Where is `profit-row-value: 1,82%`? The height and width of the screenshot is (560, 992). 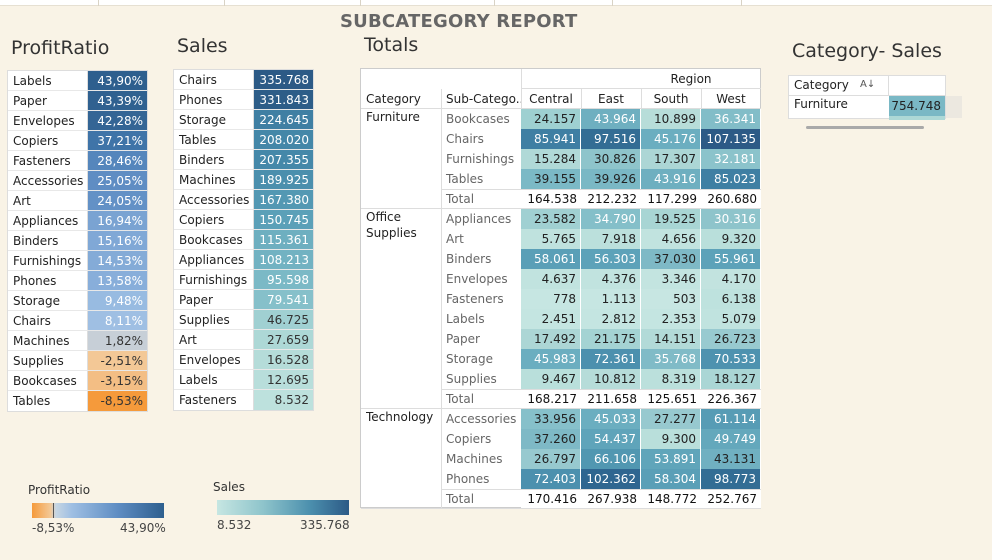 profit-row-value: 1,82% is located at coordinates (117, 340).